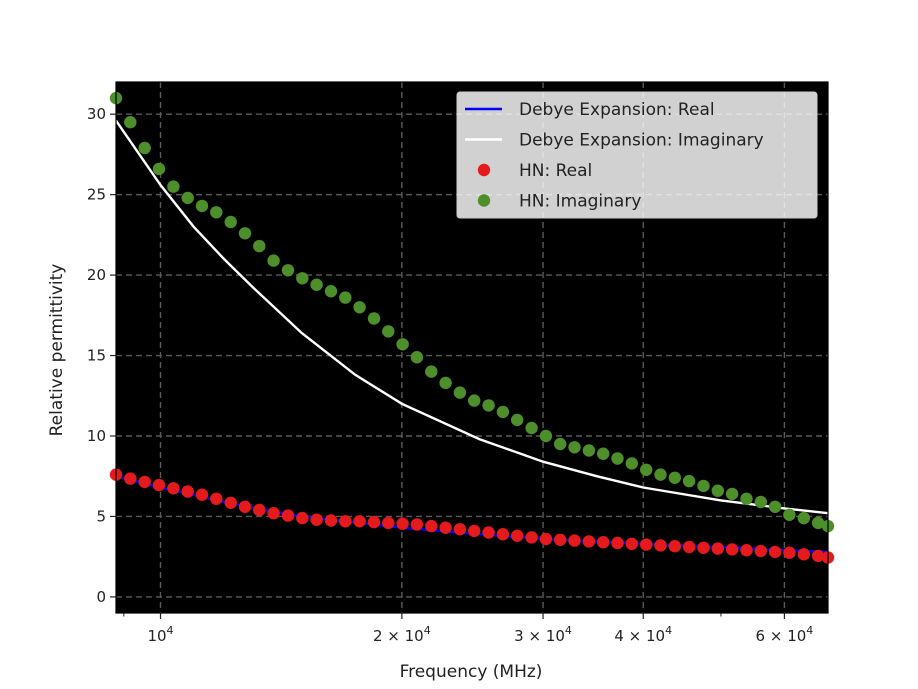 The image size is (918, 689). Describe the element at coordinates (160, 634) in the screenshot. I see `x-tick-label: 104` at that location.